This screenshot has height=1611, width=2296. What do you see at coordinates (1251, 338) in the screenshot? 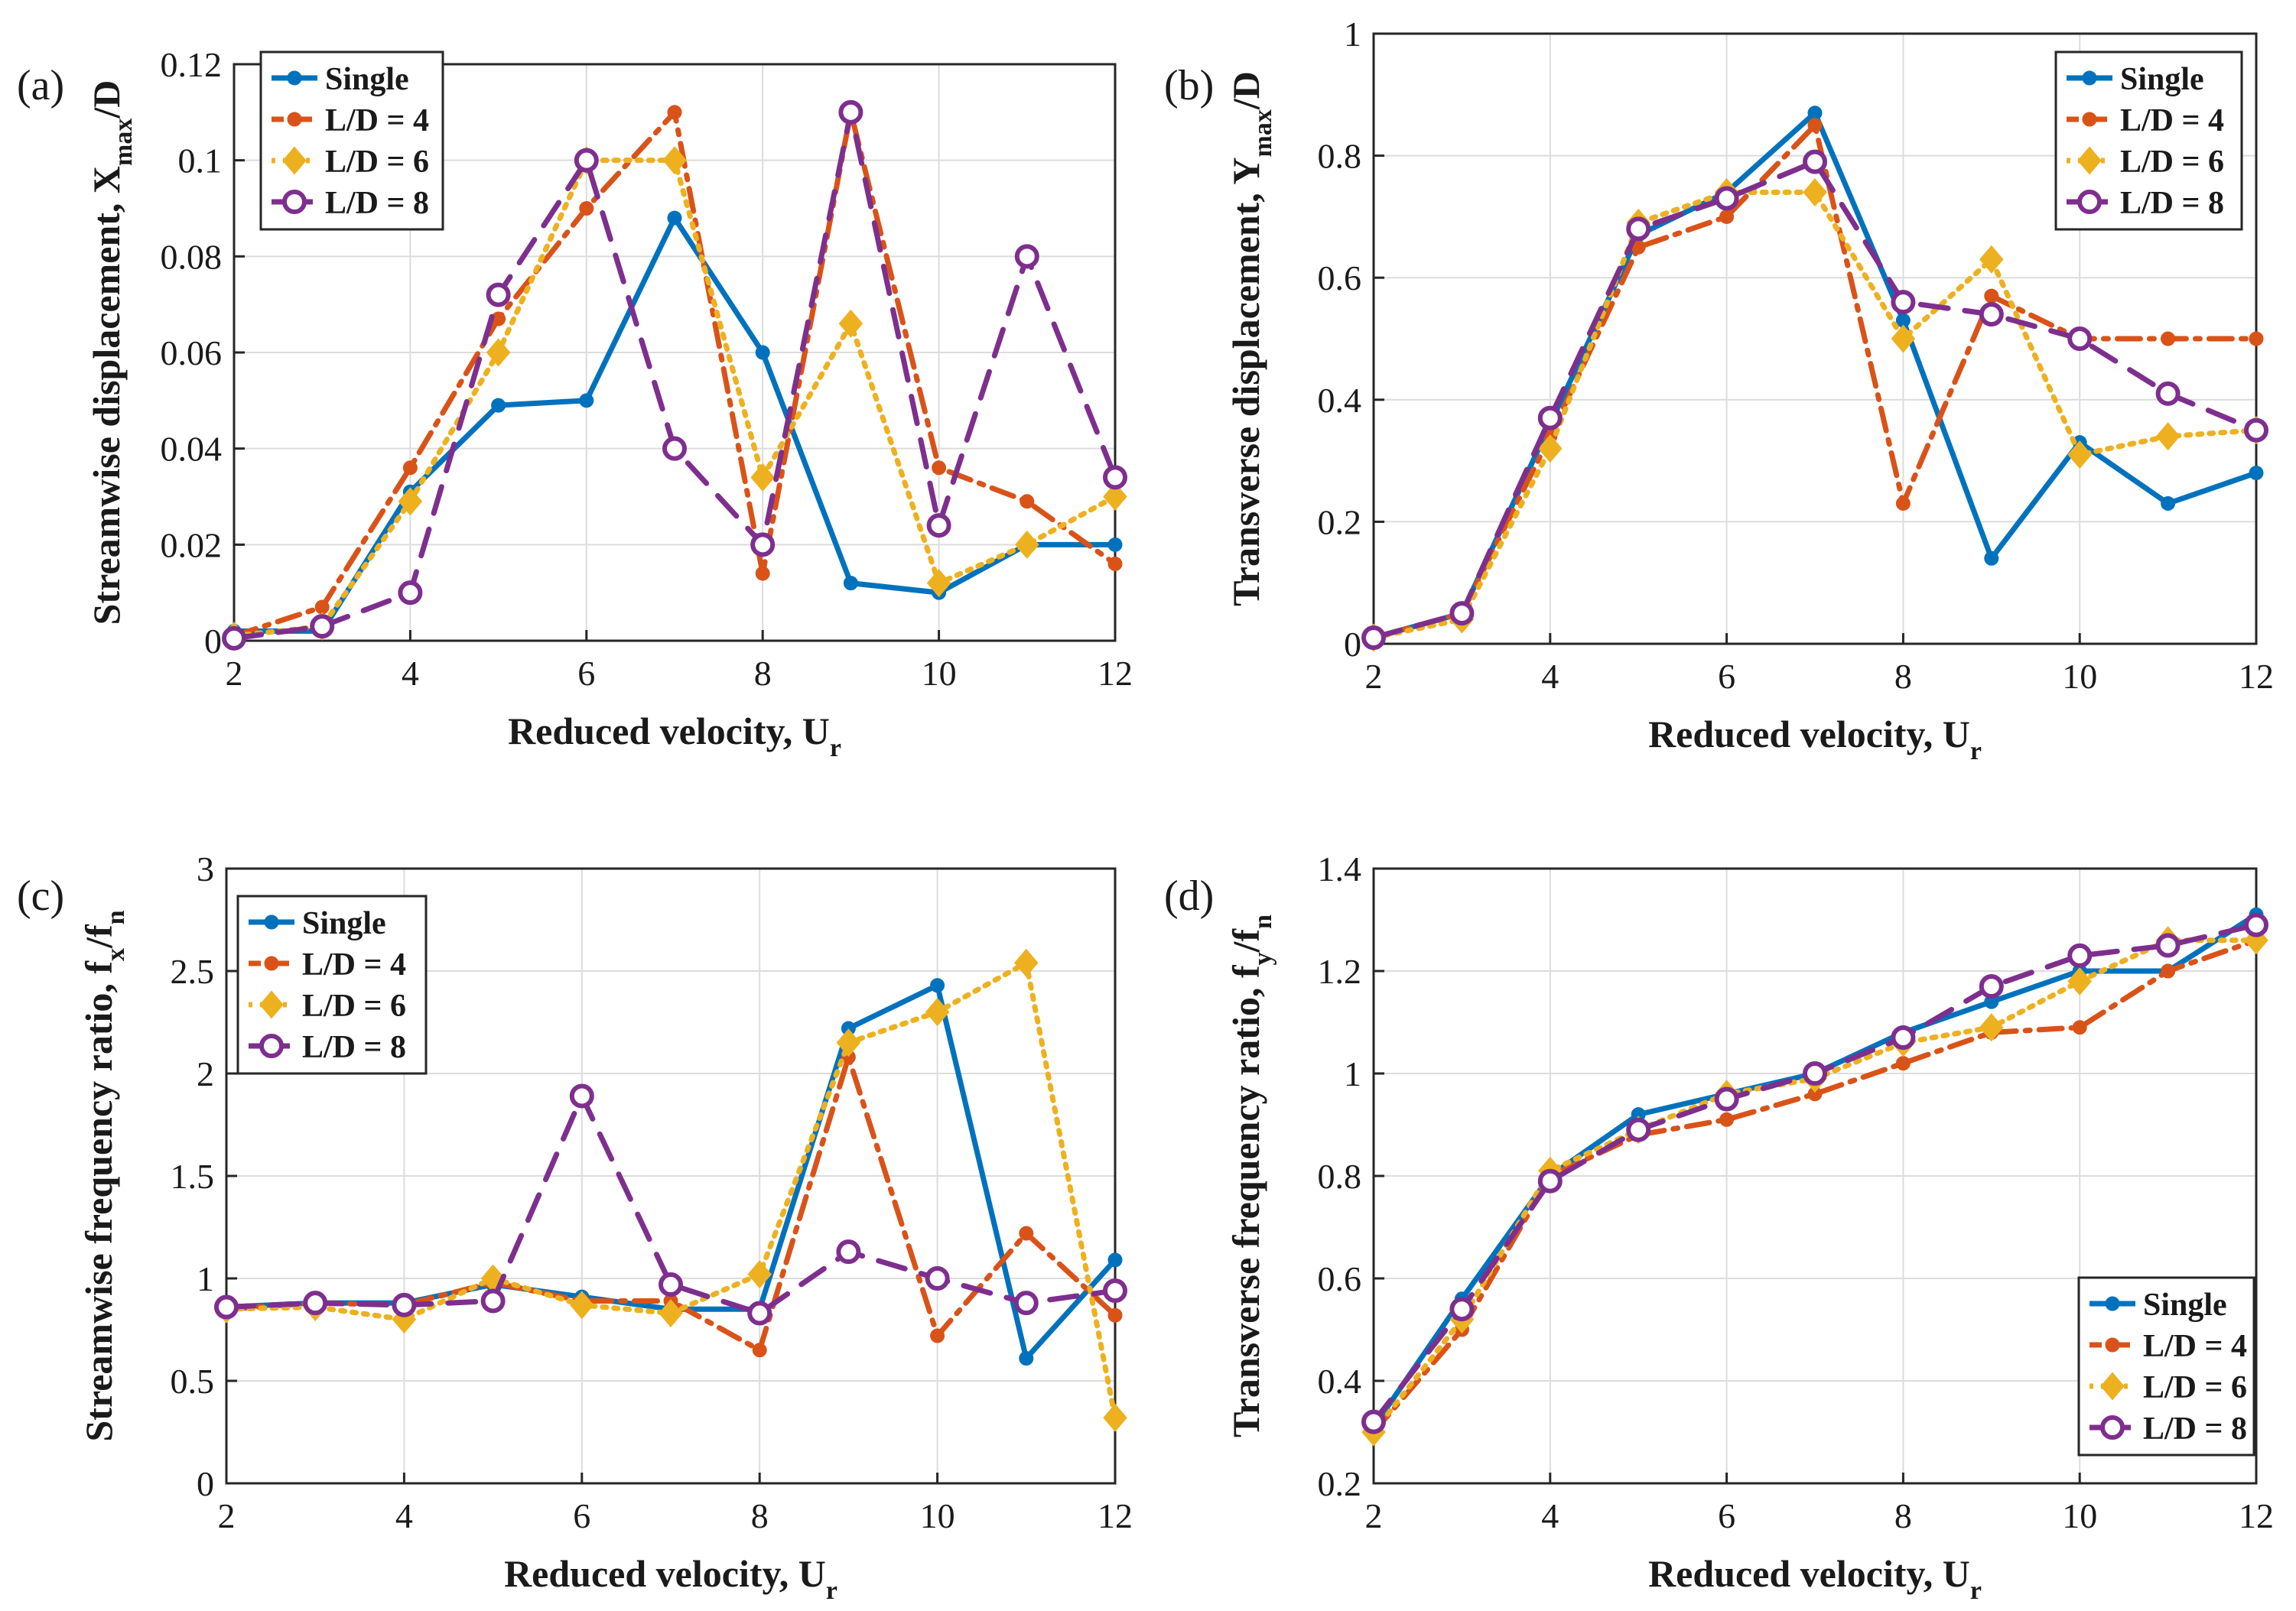
I see `y-axis-label: Transverse displacement, Ymax/D` at bounding box center [1251, 338].